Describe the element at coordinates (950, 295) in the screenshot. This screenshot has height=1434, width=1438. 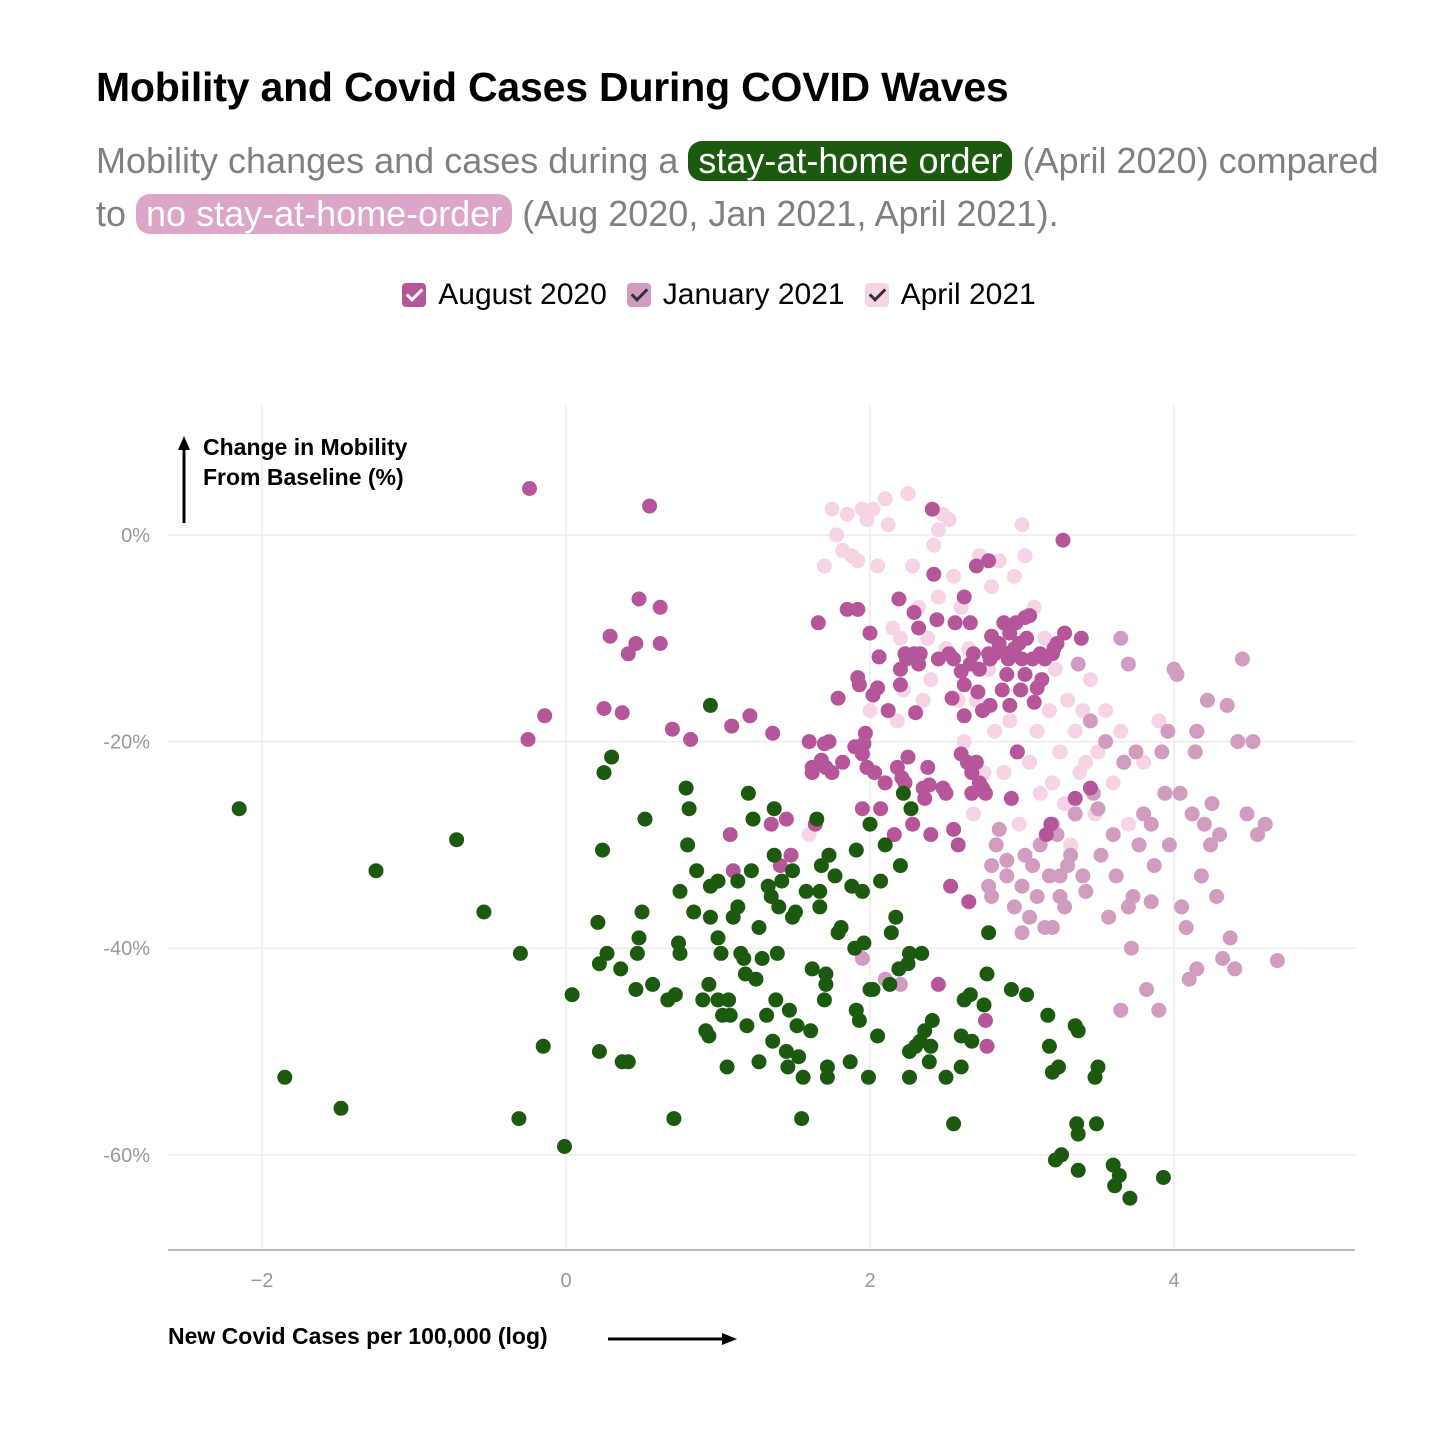
I see `legend-item-april-2021: April 2021` at that location.